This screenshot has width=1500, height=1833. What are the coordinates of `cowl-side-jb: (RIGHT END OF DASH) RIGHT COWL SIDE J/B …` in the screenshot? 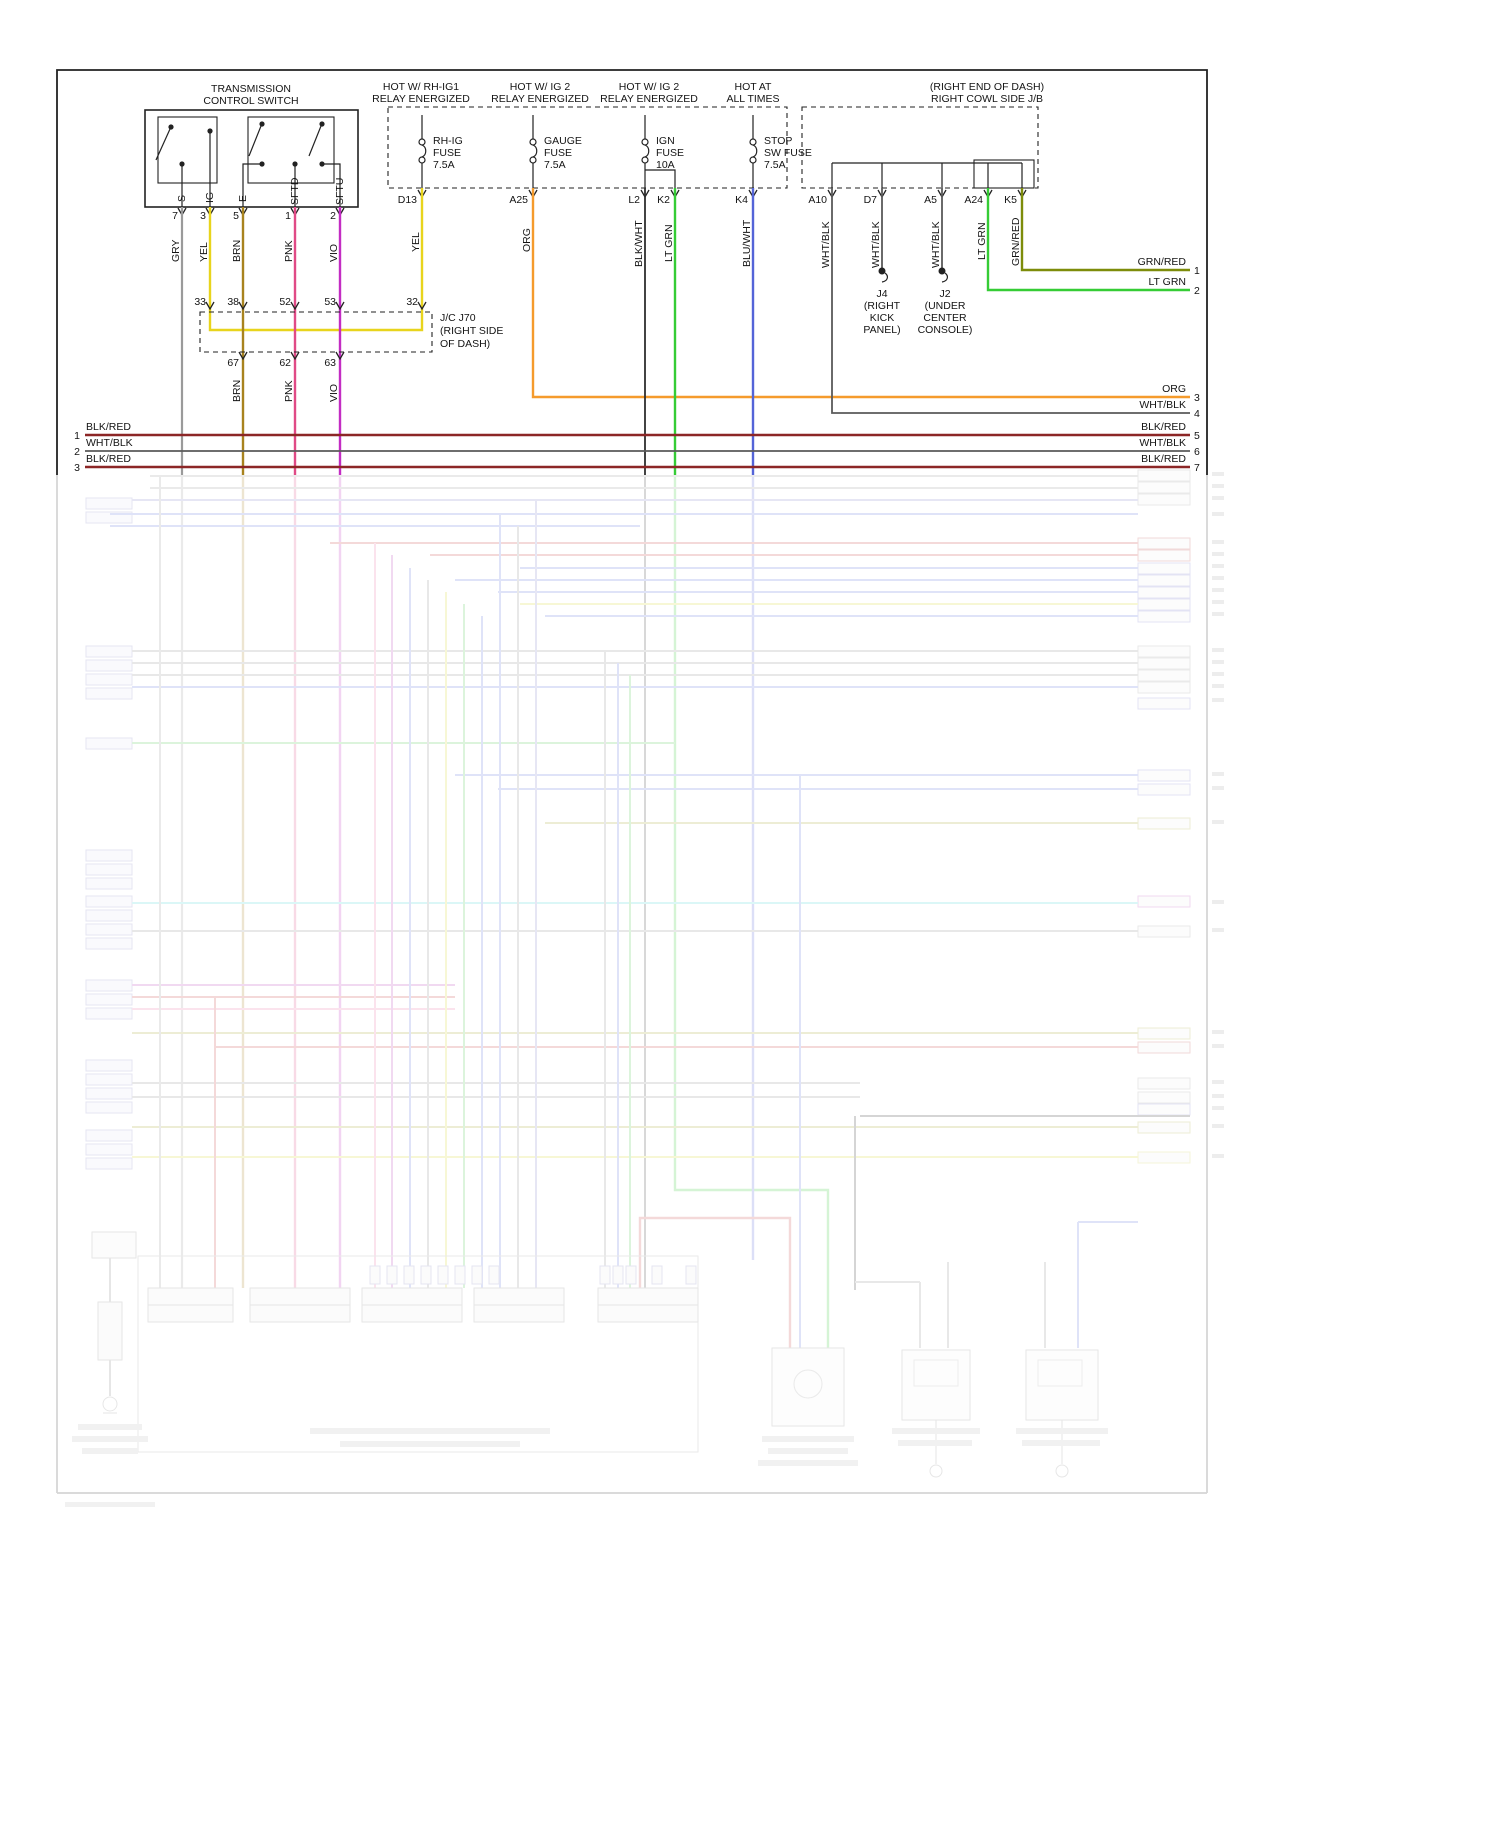 It's located at (922, 143).